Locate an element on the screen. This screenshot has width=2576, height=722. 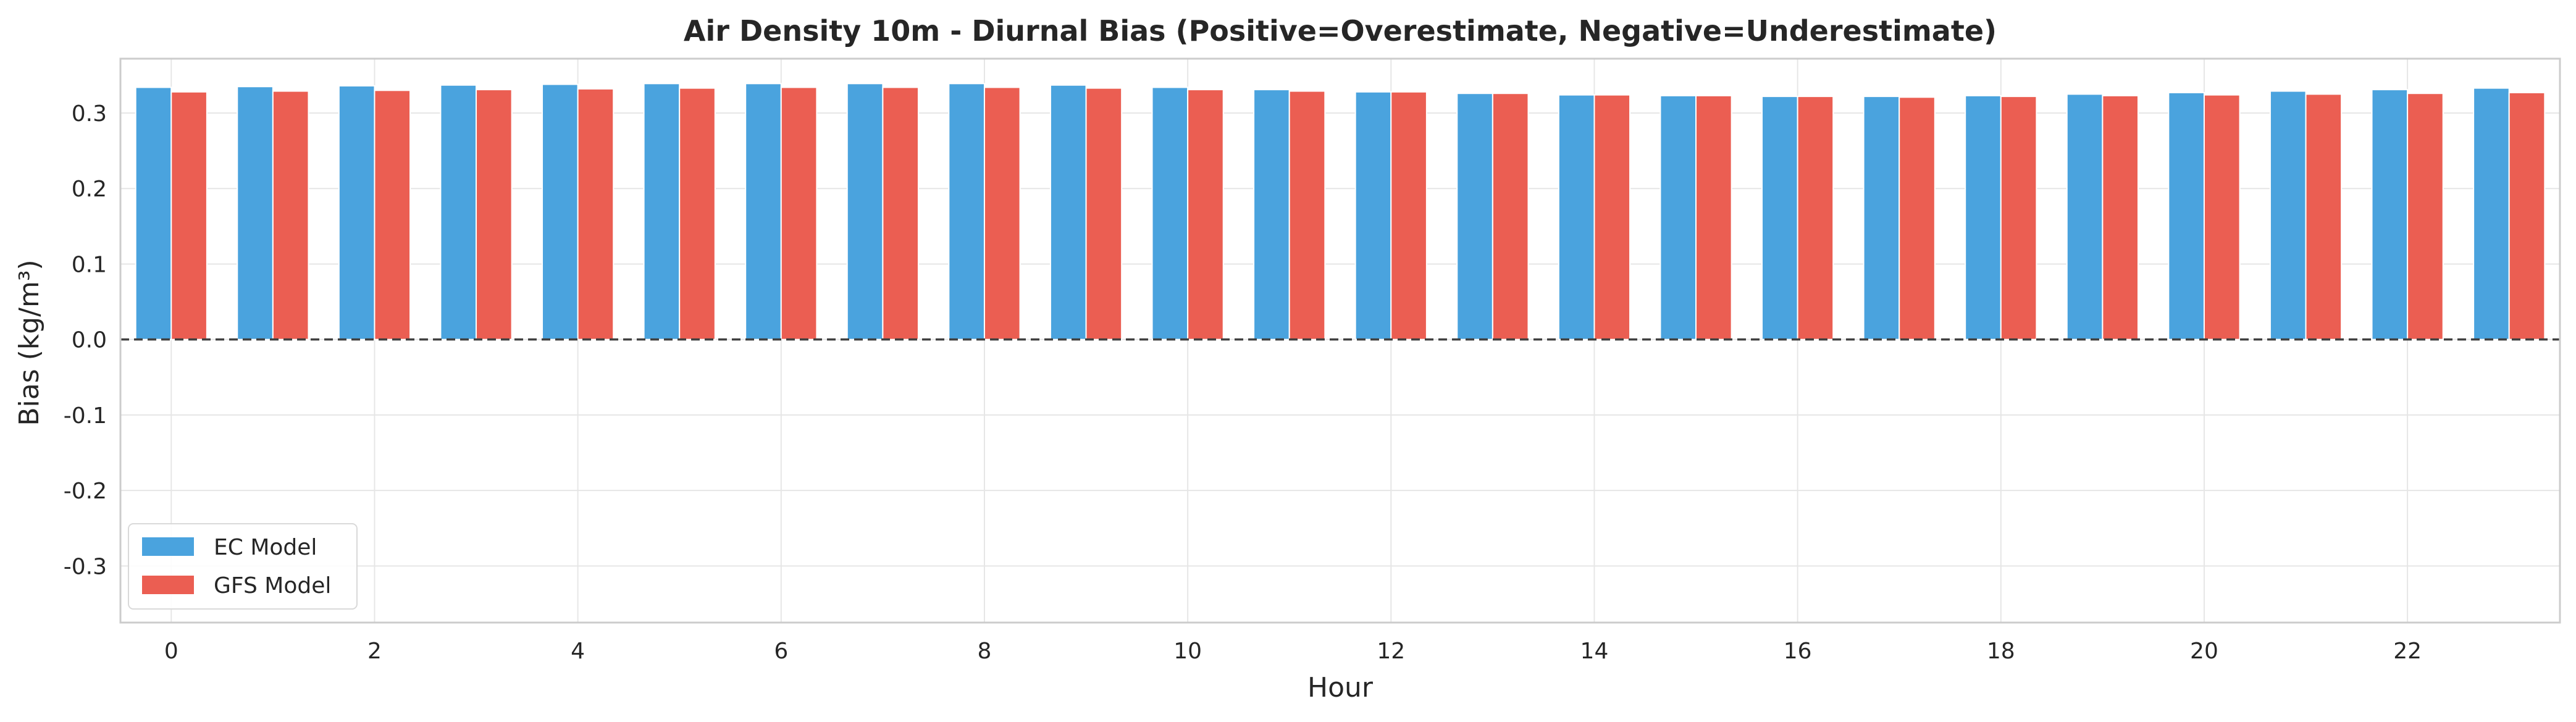
x-tick-label: 8 is located at coordinates (985, 651).